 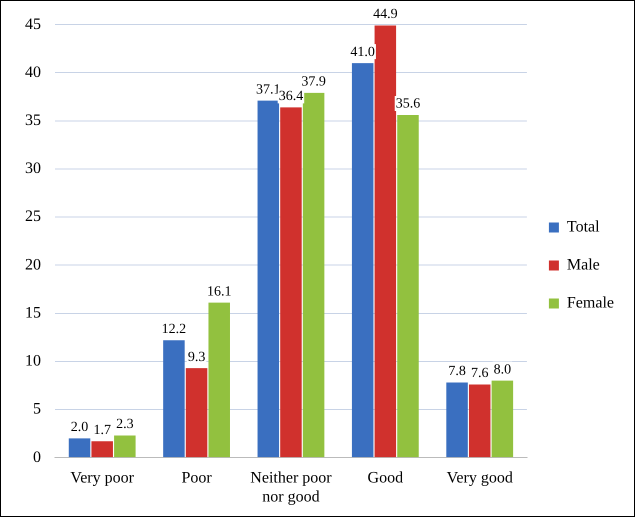 What do you see at coordinates (268, 90) in the screenshot?
I see `data-label: 37.1` at bounding box center [268, 90].